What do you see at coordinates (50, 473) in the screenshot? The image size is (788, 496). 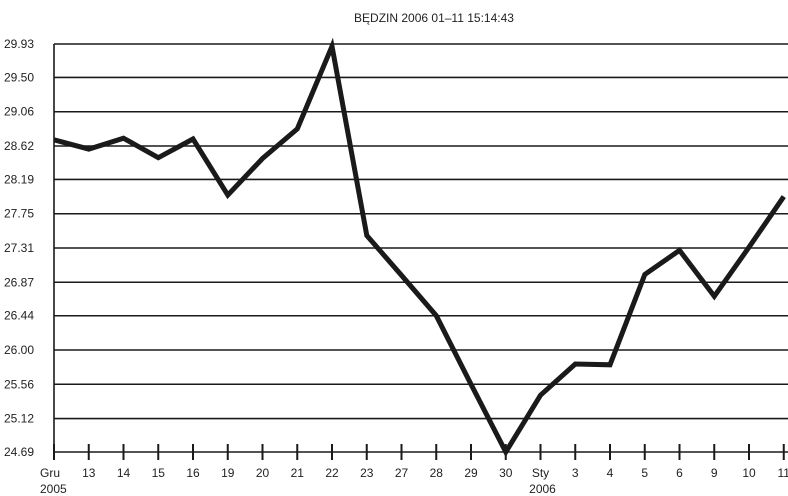 I see `x-tick-label: Gru` at bounding box center [50, 473].